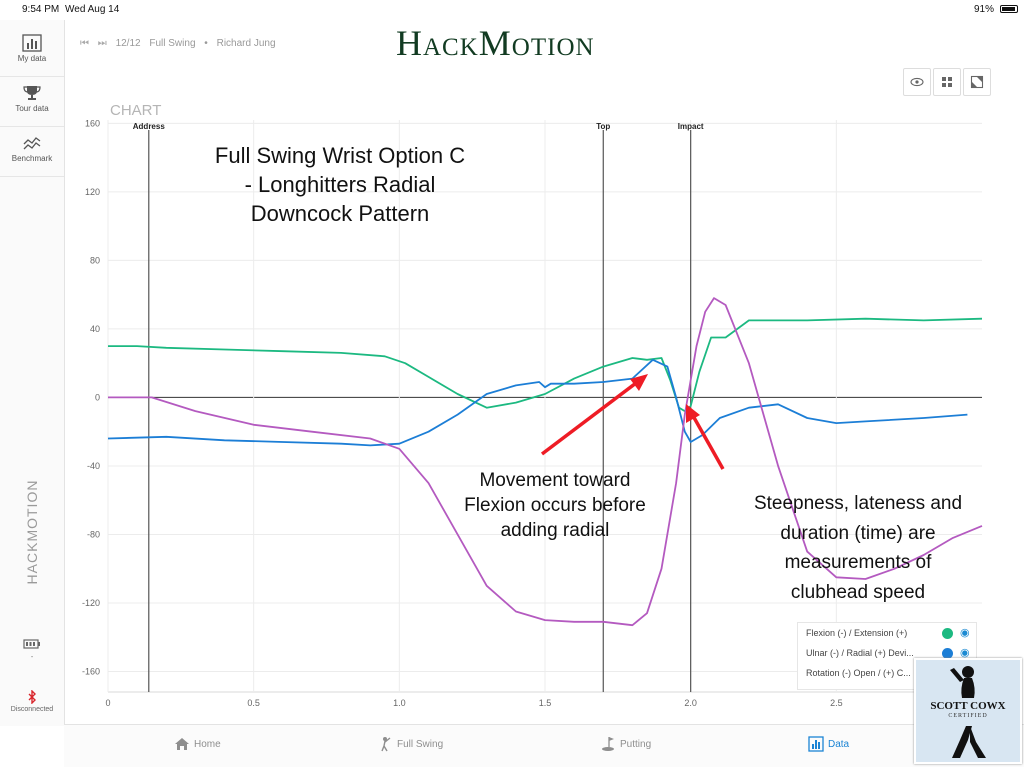 This screenshot has height=767, width=1024. What do you see at coordinates (639, 382) in the screenshot?
I see `arrowhead-flexion` at bounding box center [639, 382].